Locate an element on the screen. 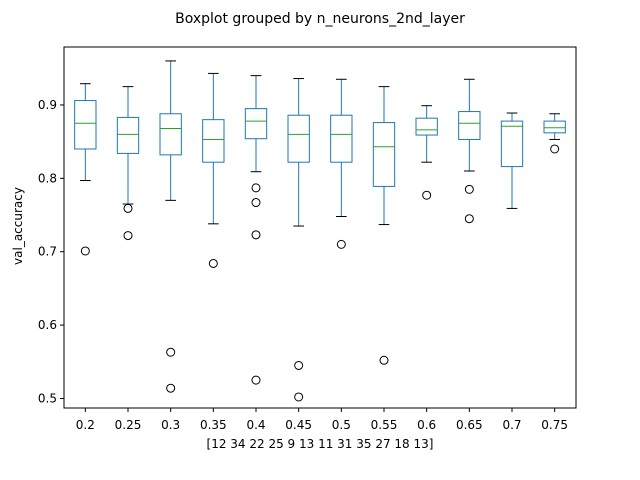  x-tick-label: 0.65 is located at coordinates (469, 425).